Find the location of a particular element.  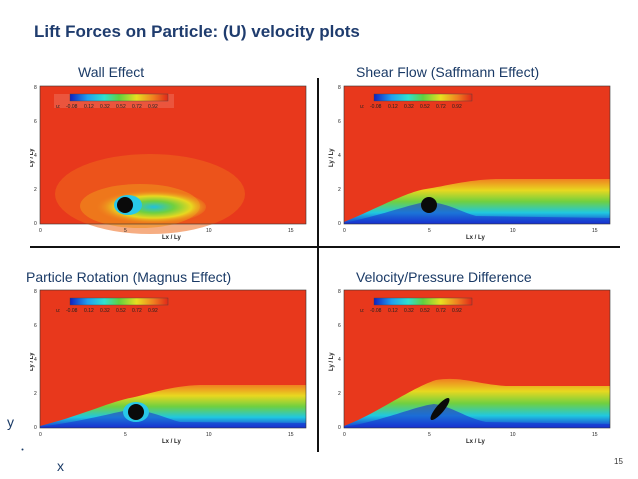

panel-label-shear-flow: Shear Flow (Saffmann Effect) is located at coordinates (448, 72).